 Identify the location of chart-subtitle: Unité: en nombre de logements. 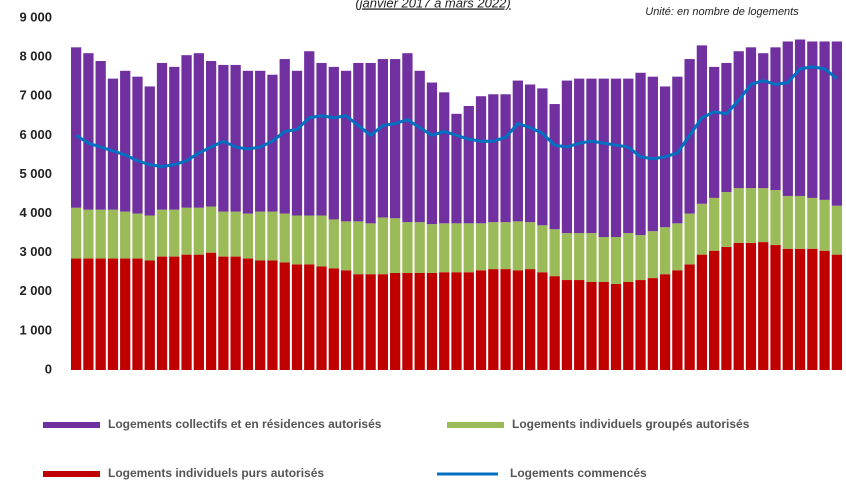
(722, 12).